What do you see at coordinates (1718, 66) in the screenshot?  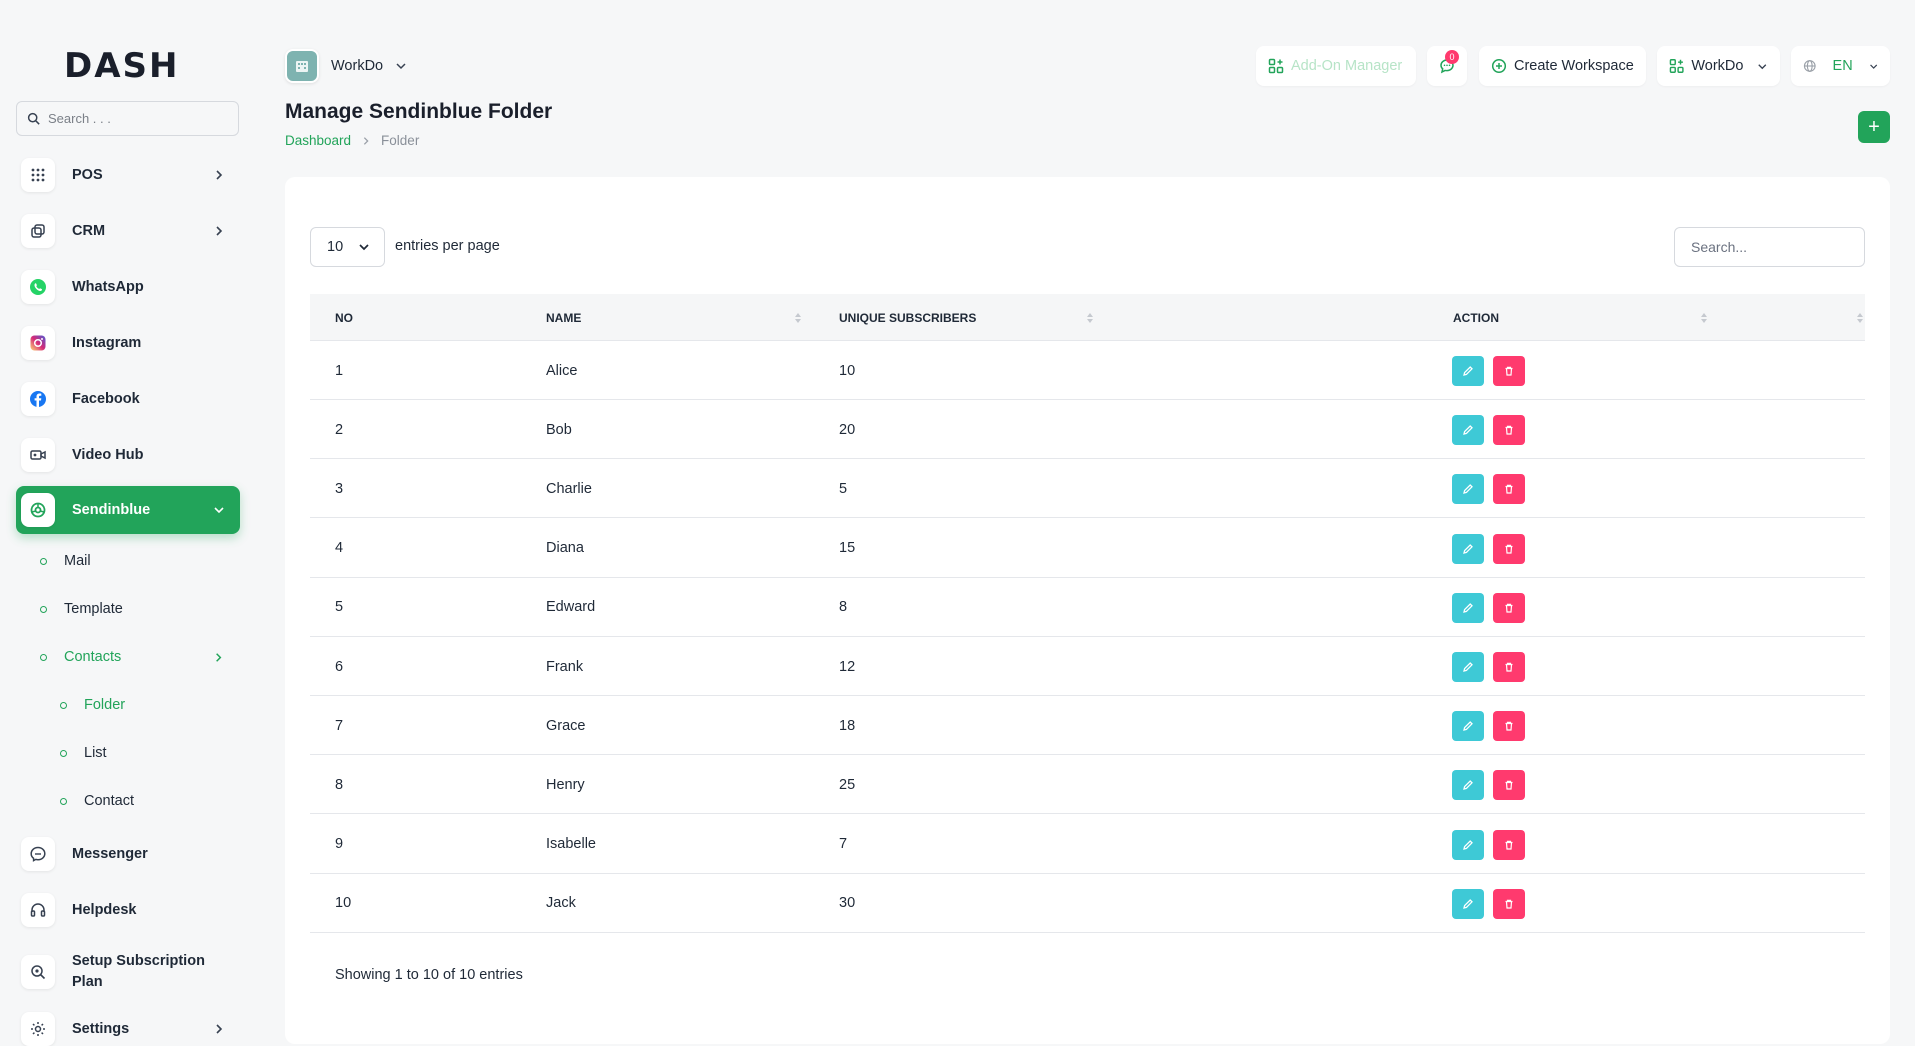 I see `workspace-switch-button: WorkDo` at bounding box center [1718, 66].